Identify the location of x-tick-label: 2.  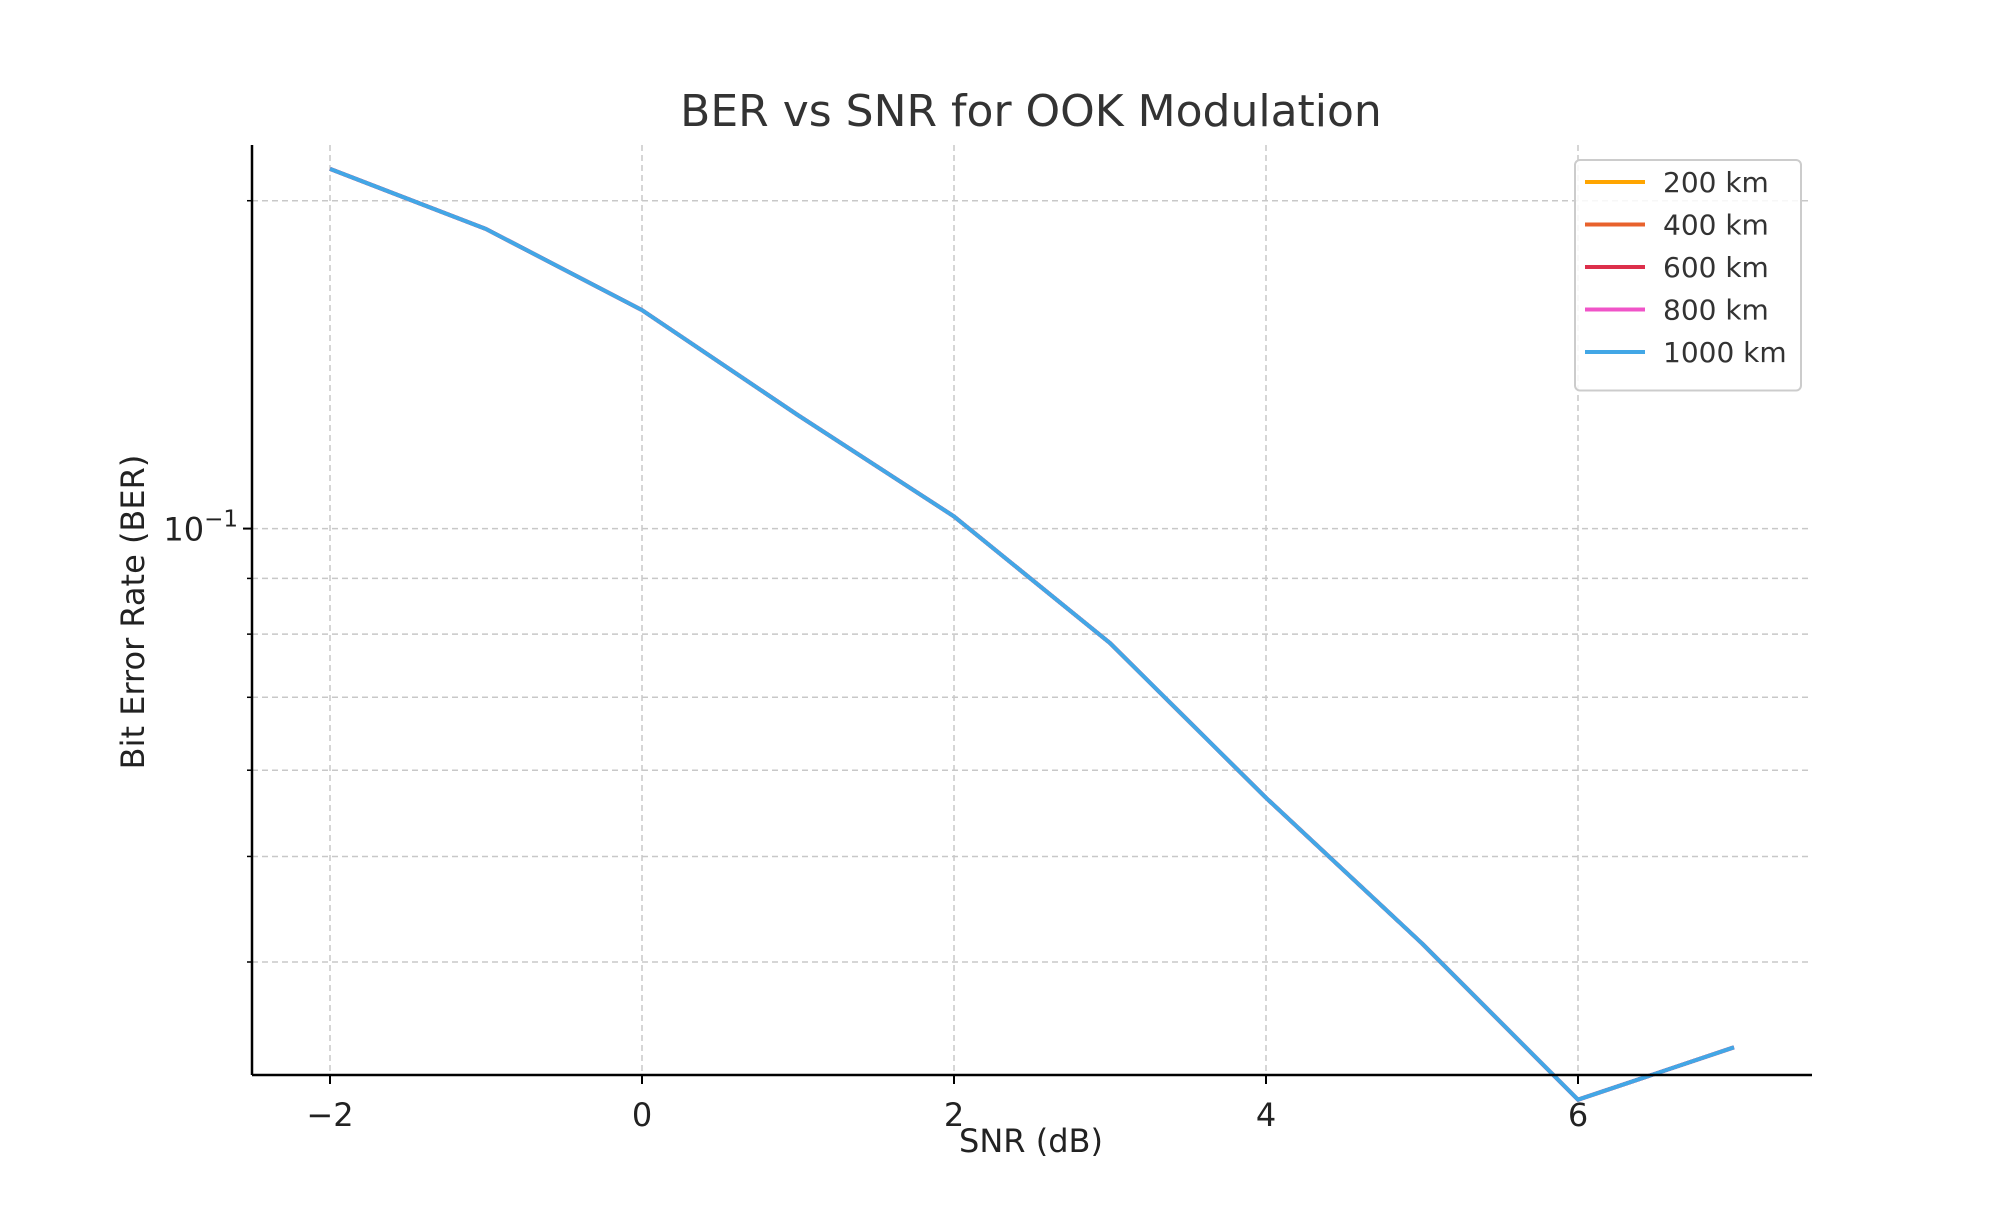
(954, 1115).